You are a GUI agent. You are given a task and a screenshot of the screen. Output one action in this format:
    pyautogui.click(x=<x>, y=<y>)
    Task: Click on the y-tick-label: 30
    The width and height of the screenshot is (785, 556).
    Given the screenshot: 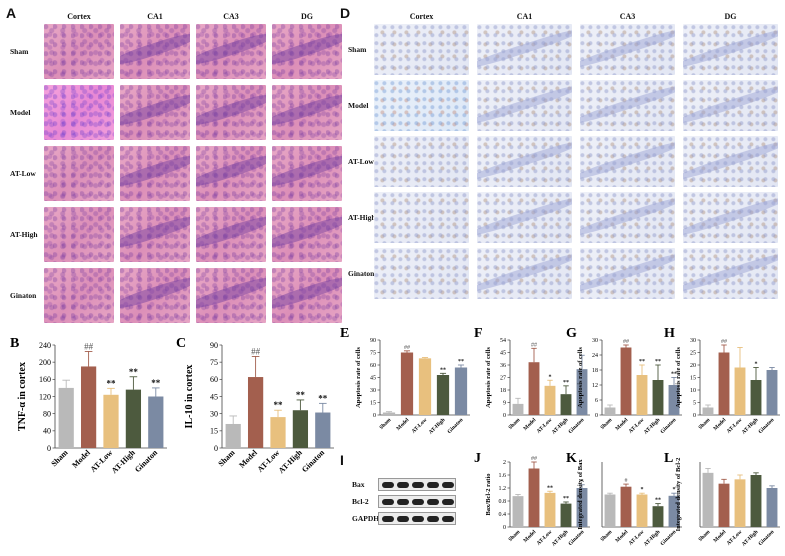 What is the action you would take?
    pyautogui.click(x=693, y=341)
    